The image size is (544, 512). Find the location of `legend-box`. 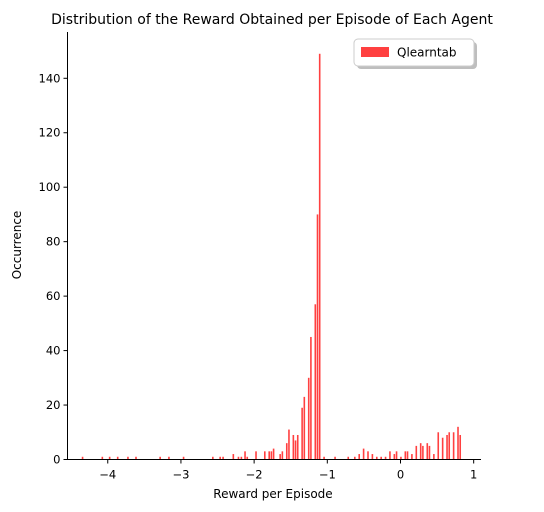

legend-box is located at coordinates (414, 52).